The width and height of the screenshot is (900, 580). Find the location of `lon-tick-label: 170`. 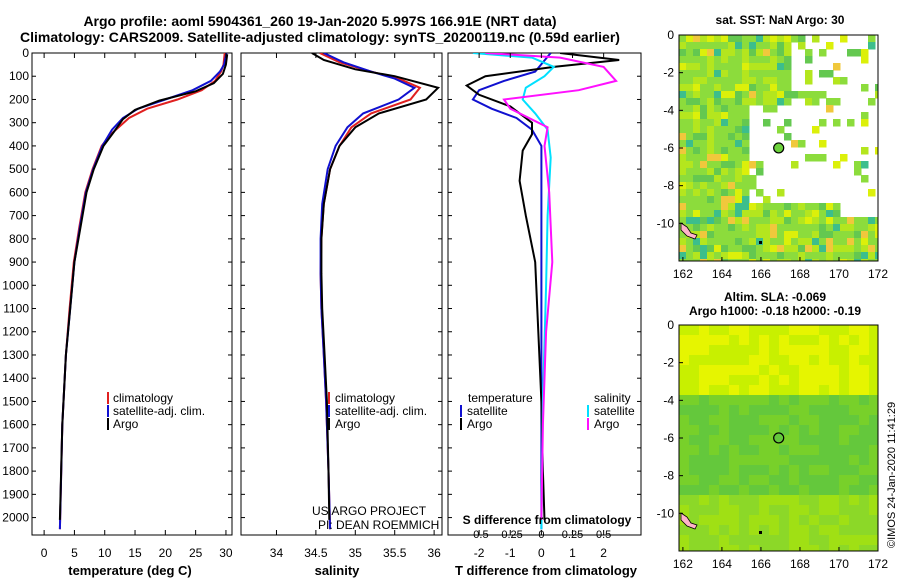

lon-tick-label: 170 is located at coordinates (839, 564).